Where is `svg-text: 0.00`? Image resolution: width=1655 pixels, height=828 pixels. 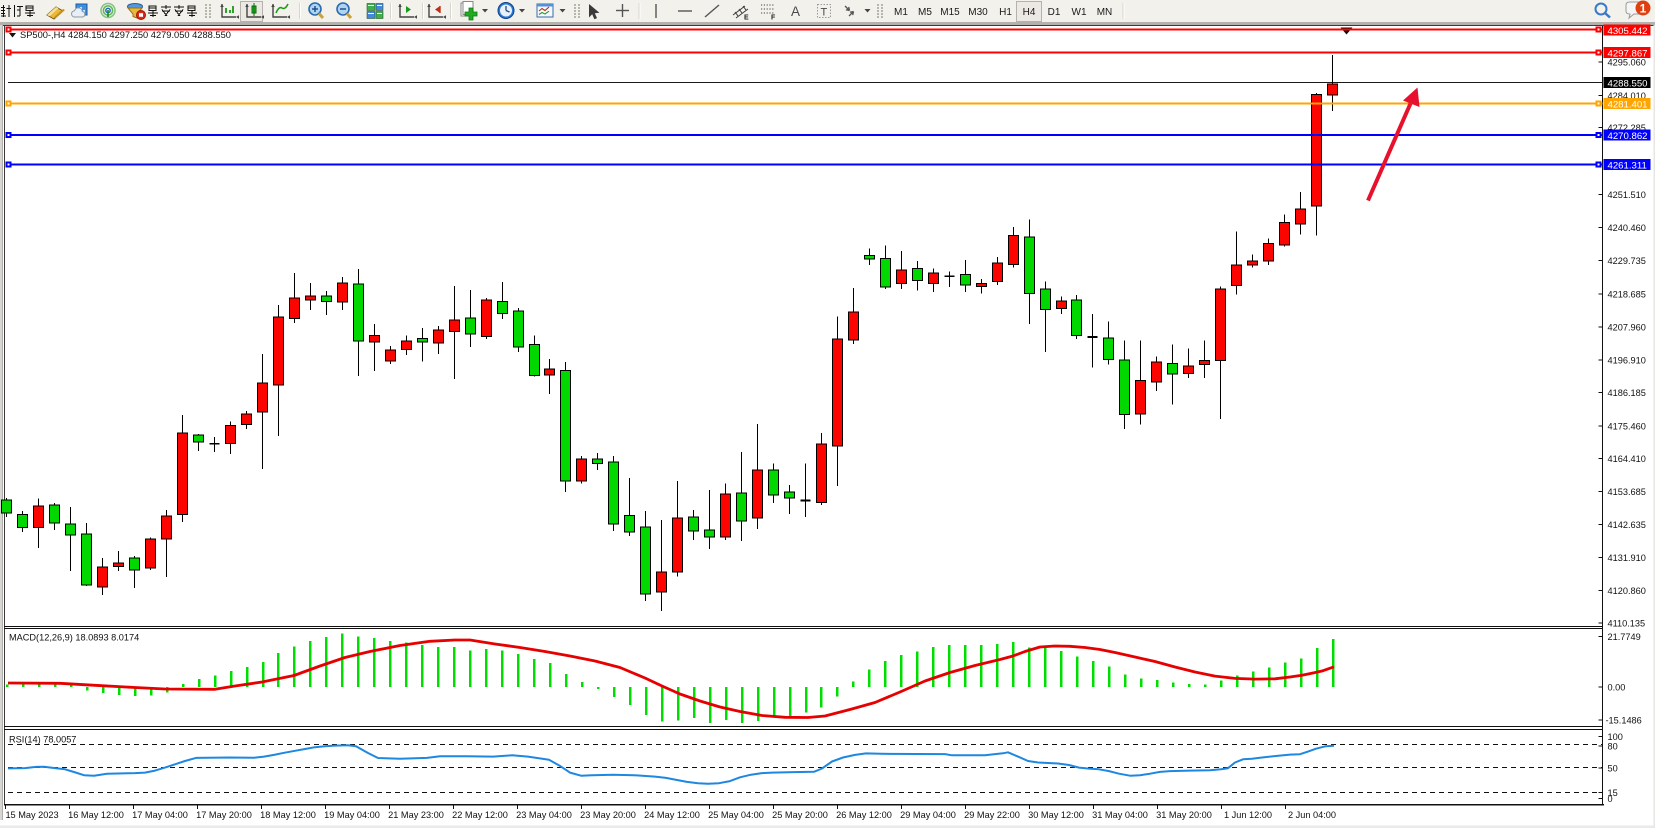
svg-text: 0.00 is located at coordinates (1617, 688).